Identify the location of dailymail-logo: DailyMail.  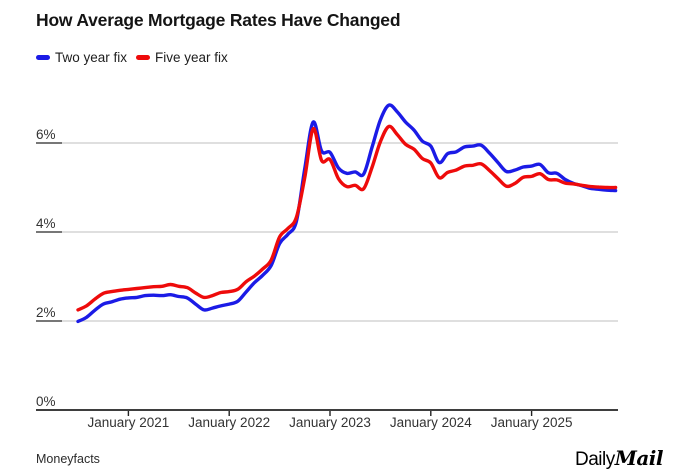
(619, 458).